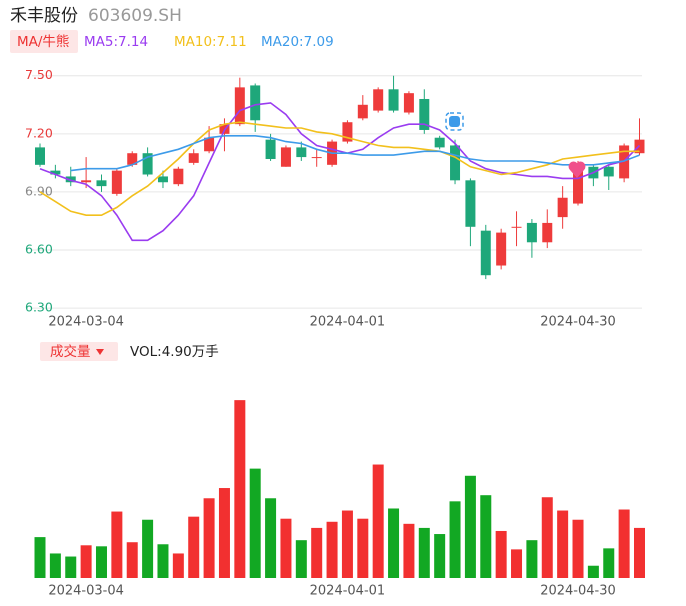 The height and width of the screenshot is (606, 686). What do you see at coordinates (39, 190) in the screenshot?
I see `y-tick-label: 6.90` at bounding box center [39, 190].